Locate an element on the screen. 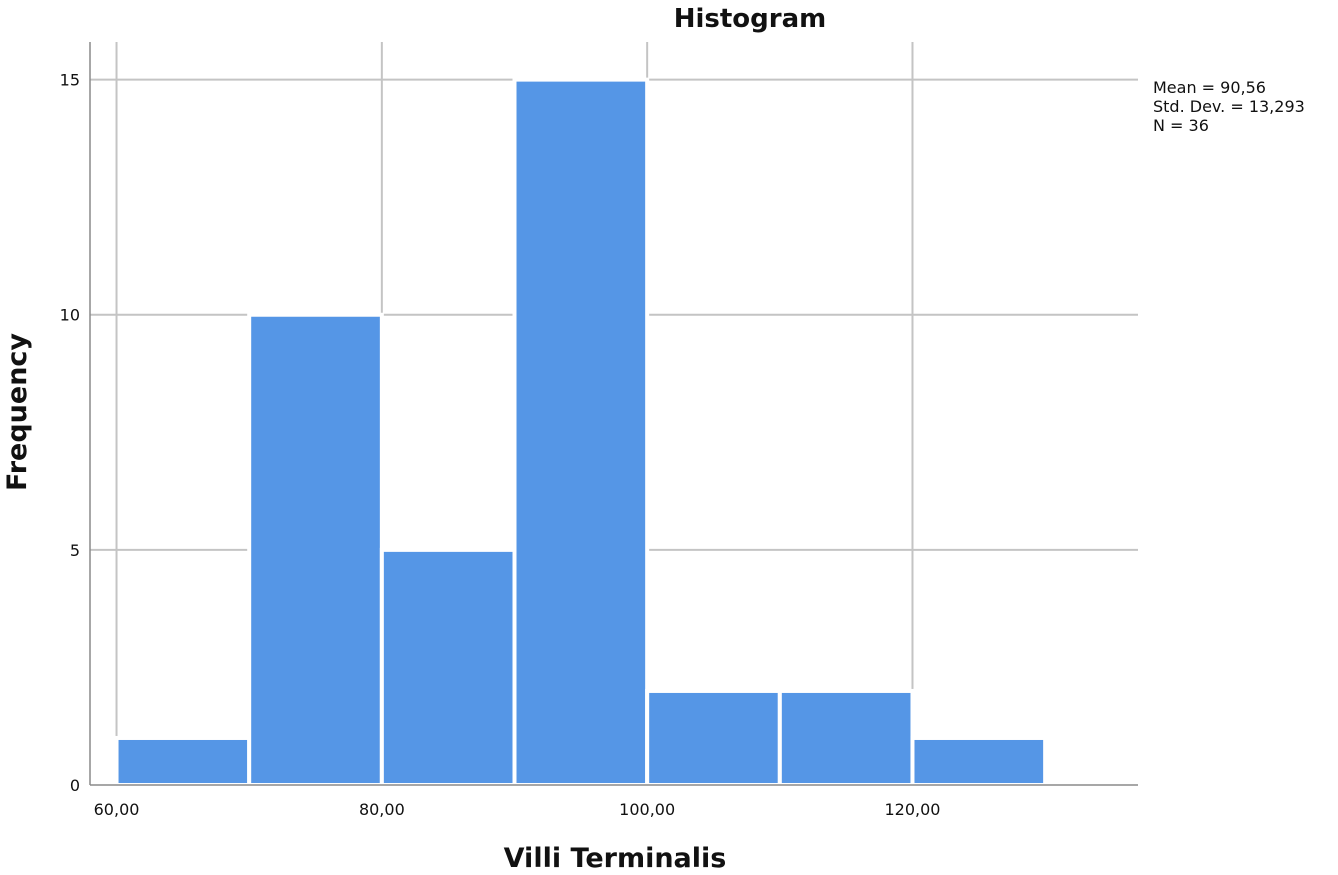 The height and width of the screenshot is (875, 1338). stats-std-dev: Std. Dev. = 13,293 is located at coordinates (1229, 106).